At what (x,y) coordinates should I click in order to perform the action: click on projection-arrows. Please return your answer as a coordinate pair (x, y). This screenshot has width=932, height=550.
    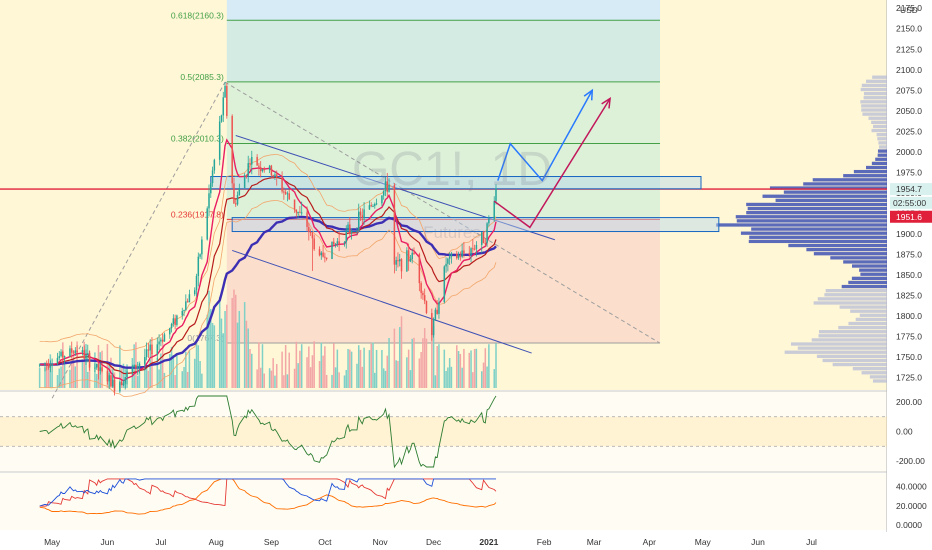
    Looking at the image, I should click on (552, 158).